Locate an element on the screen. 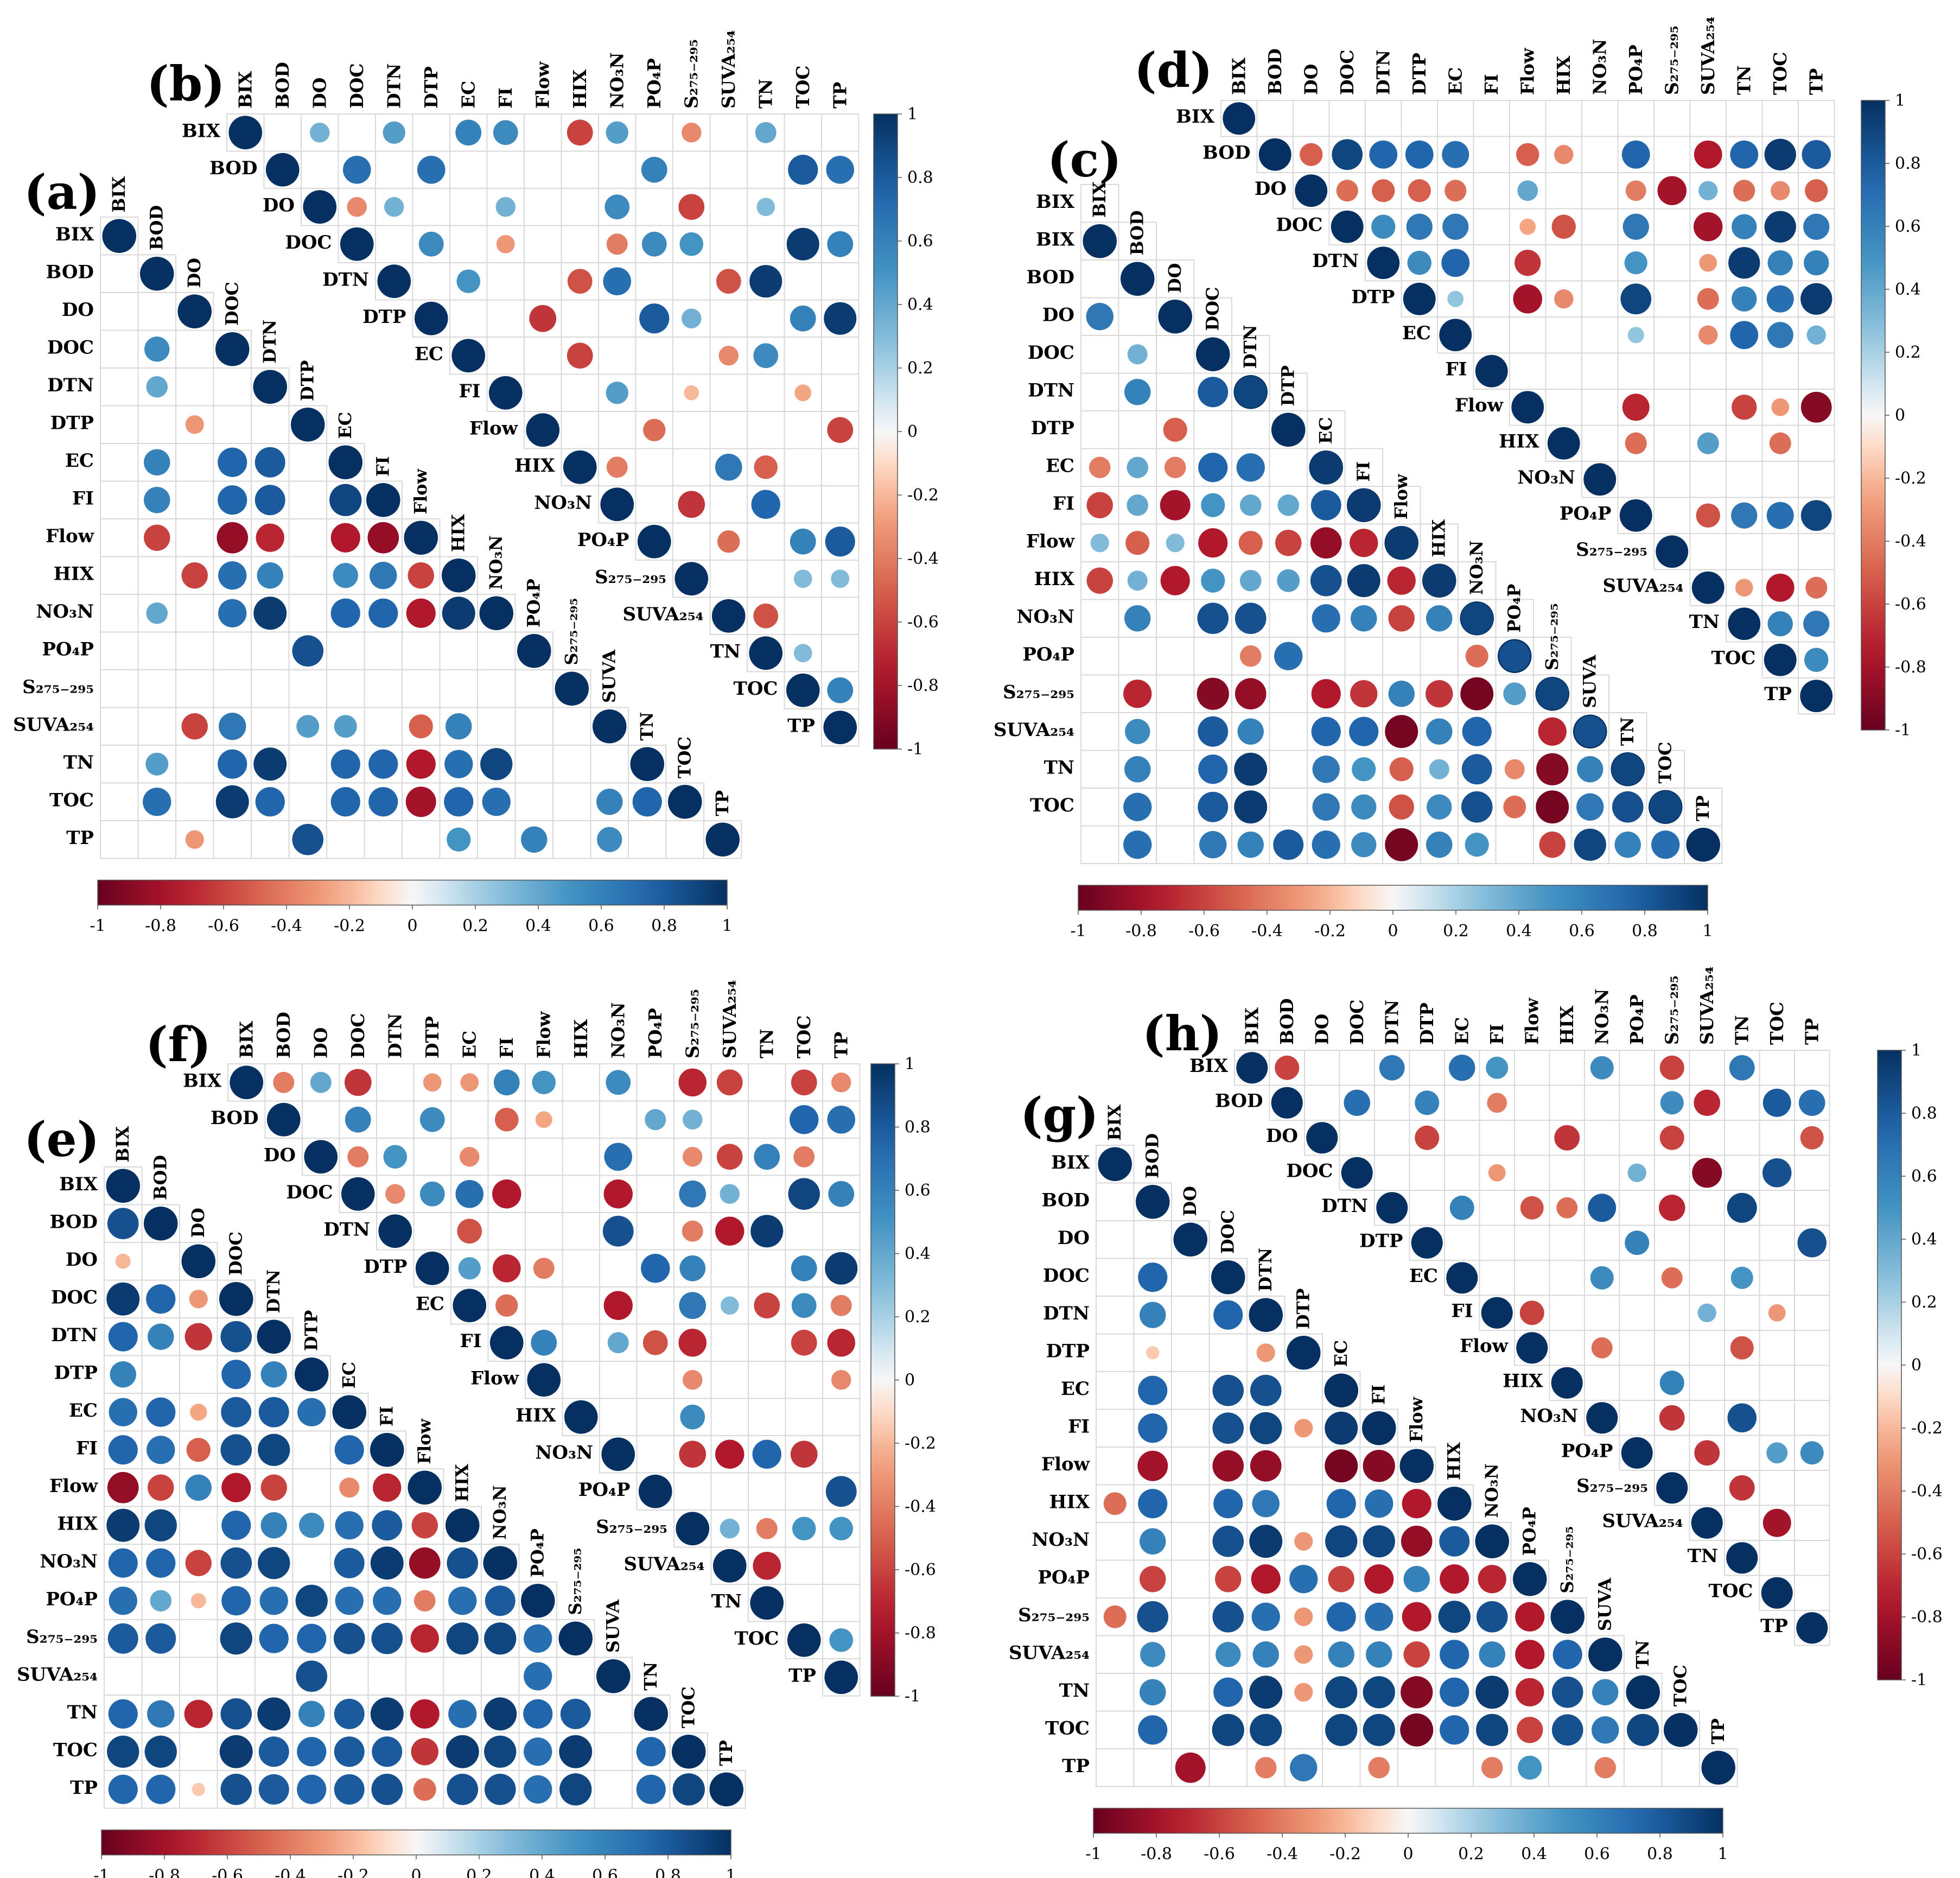  row-label: DOC is located at coordinates (1051, 353).